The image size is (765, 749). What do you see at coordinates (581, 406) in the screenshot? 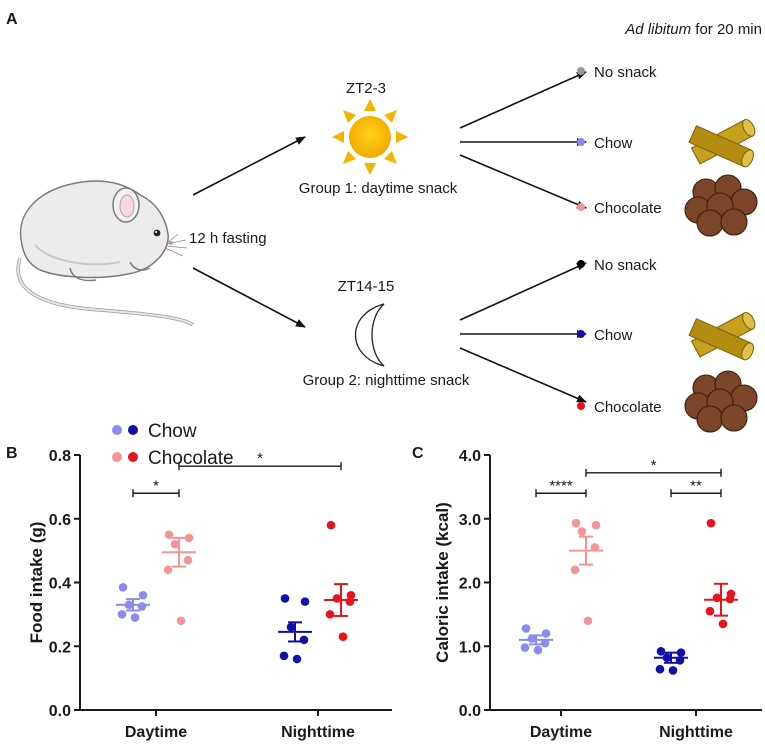
I see `group2-chocolate-dot` at bounding box center [581, 406].